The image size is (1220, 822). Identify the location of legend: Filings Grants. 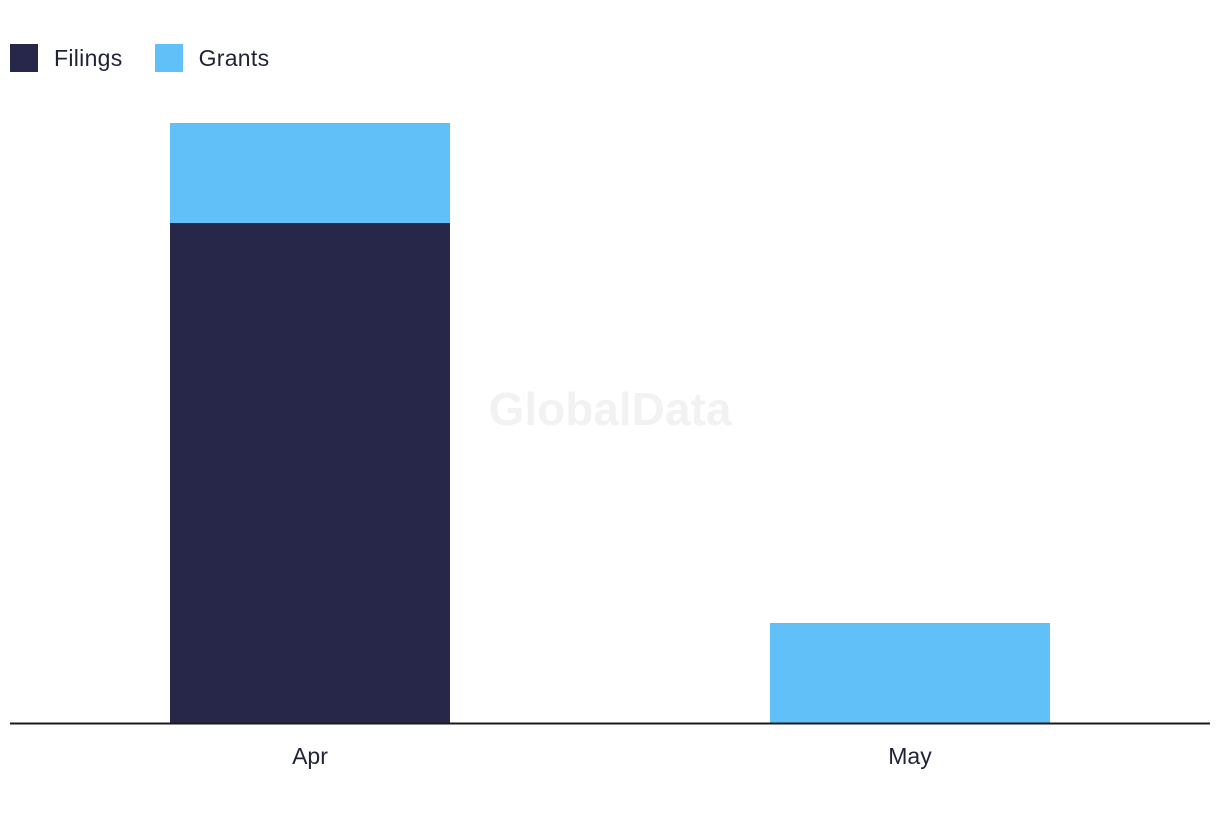
(155, 58).